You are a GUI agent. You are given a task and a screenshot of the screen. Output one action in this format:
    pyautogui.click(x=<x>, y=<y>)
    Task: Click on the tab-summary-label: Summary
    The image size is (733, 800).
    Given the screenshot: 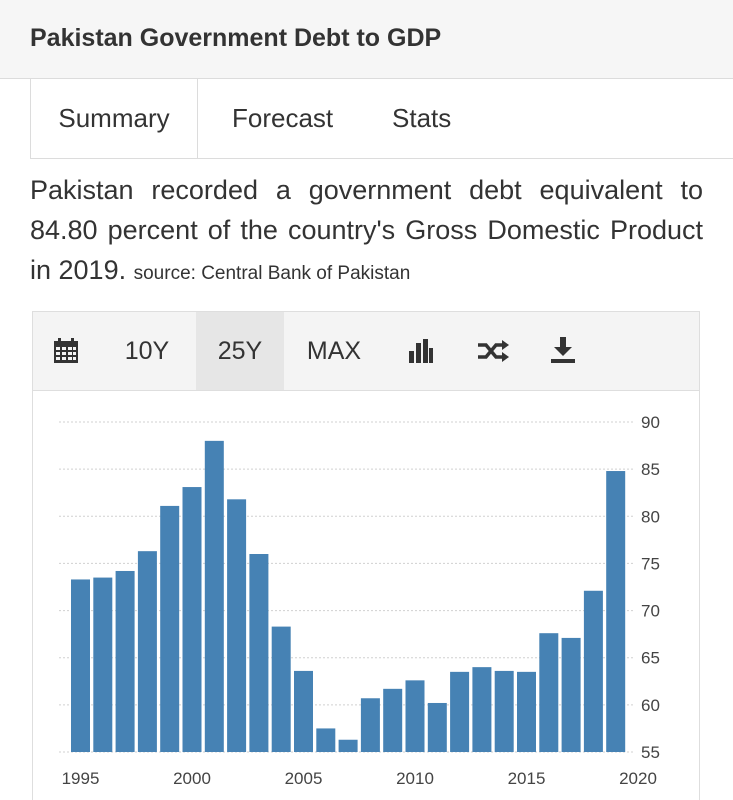 What is the action you would take?
    pyautogui.click(x=114, y=118)
    